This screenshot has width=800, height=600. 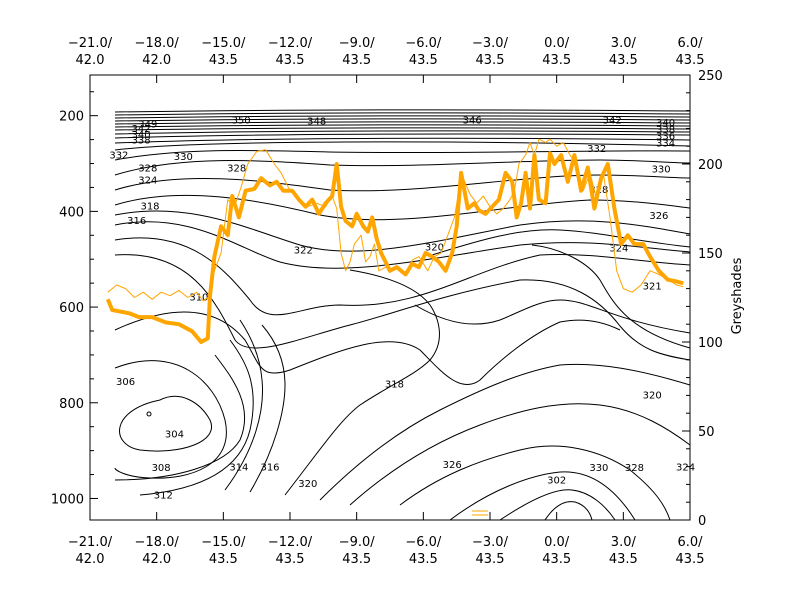 What do you see at coordinates (690, 542) in the screenshot?
I see `x-tick-label-bottom-lon: 6.0/` at bounding box center [690, 542].